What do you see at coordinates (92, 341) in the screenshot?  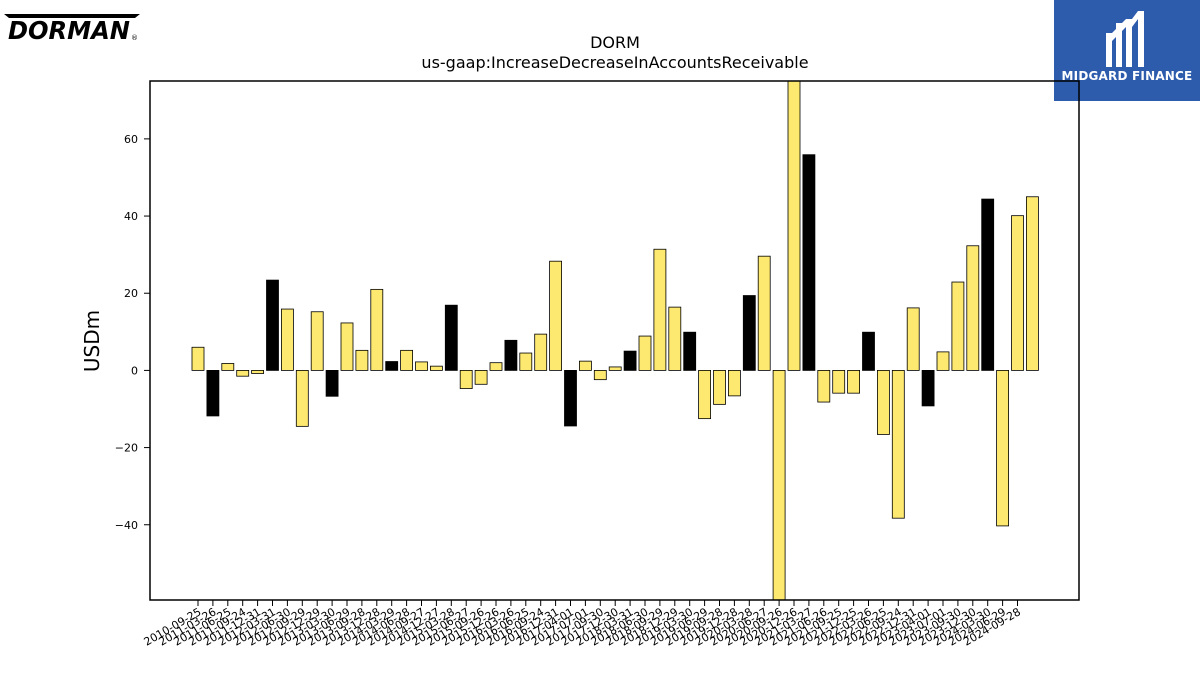 I see `y-axis-label: USDm` at bounding box center [92, 341].